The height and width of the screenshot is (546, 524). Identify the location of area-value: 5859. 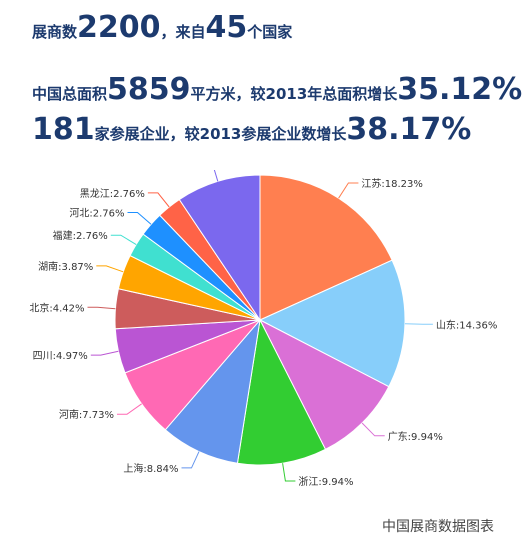
(149, 89).